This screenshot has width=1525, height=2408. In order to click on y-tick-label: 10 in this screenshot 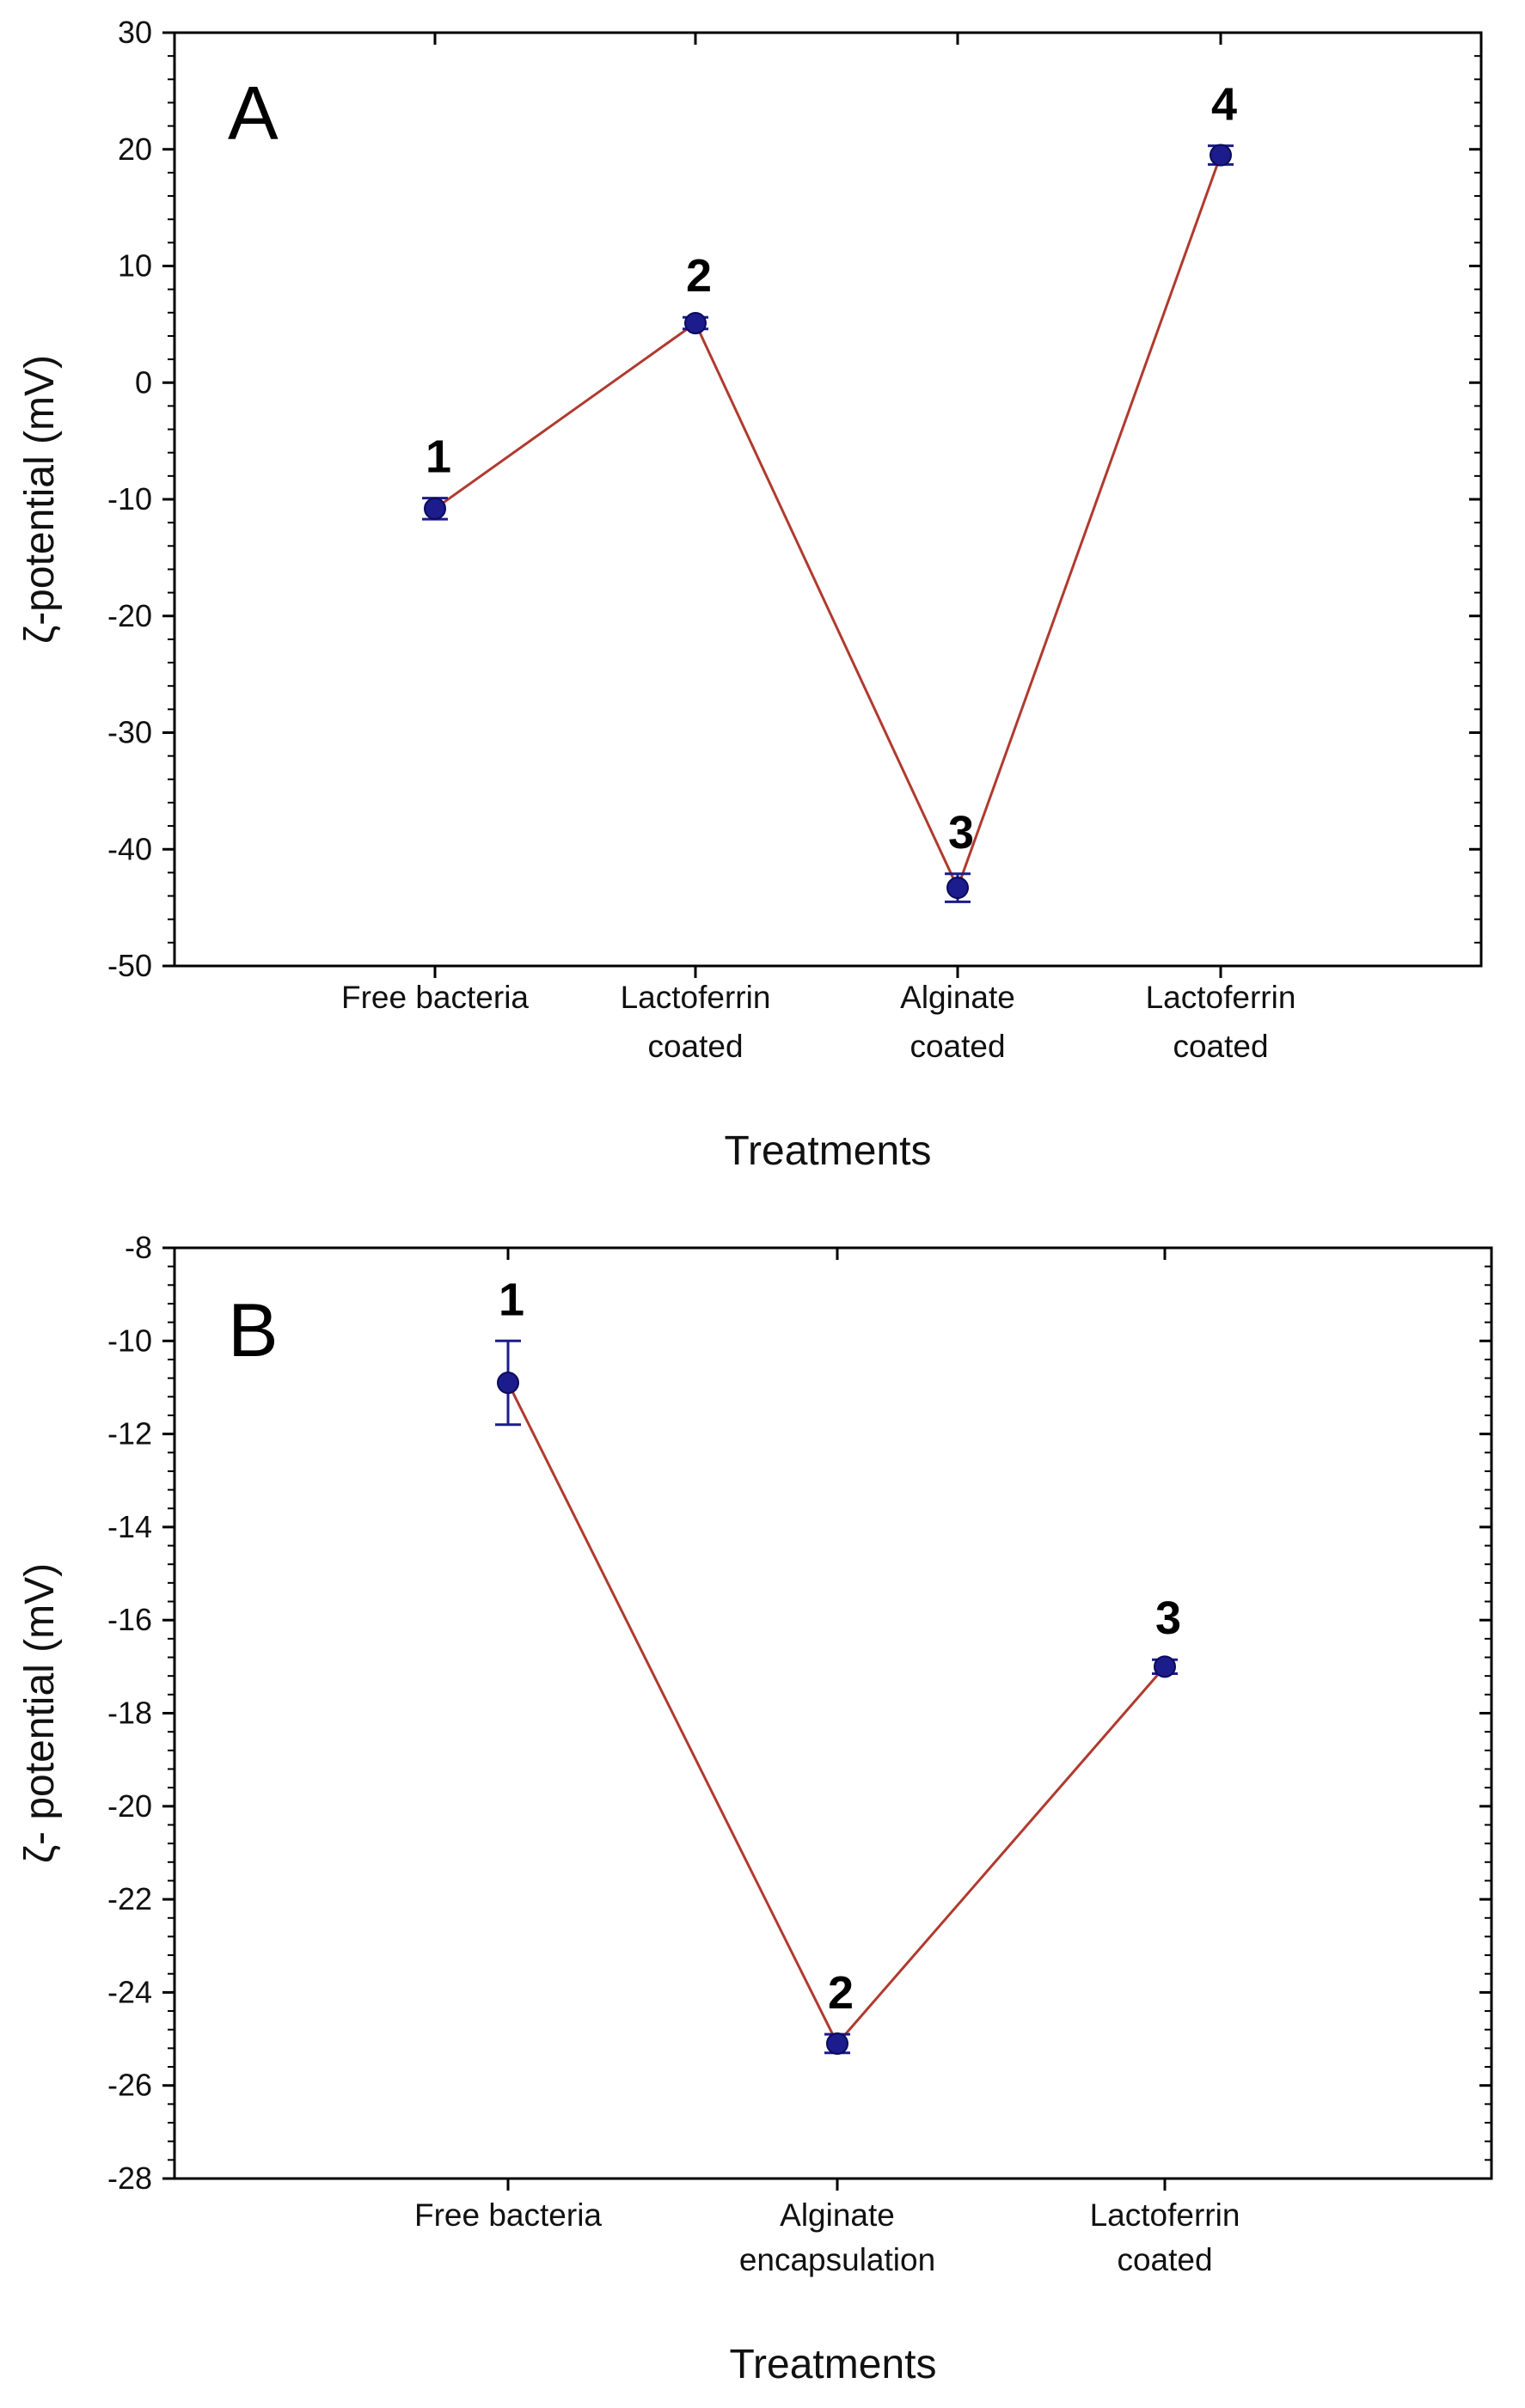, I will do `click(135, 266)`.